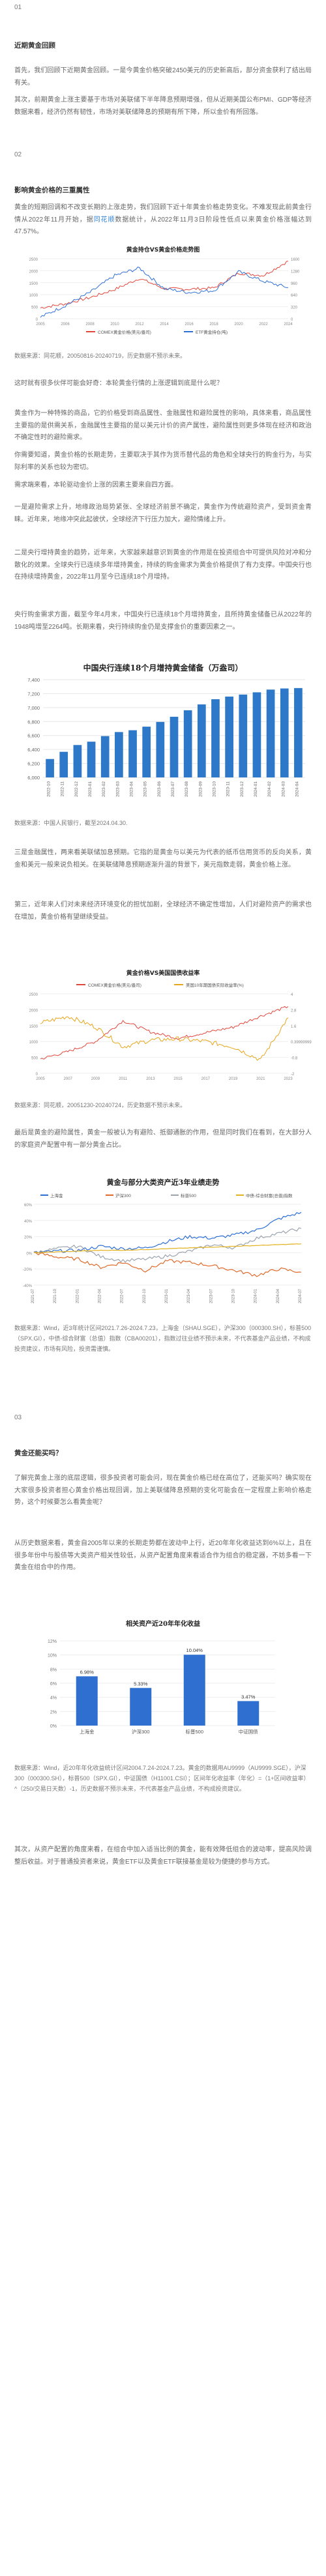 This screenshot has width=326, height=2576. I want to click on chart4-x-tick: 2022-01, so click(78, 1295).